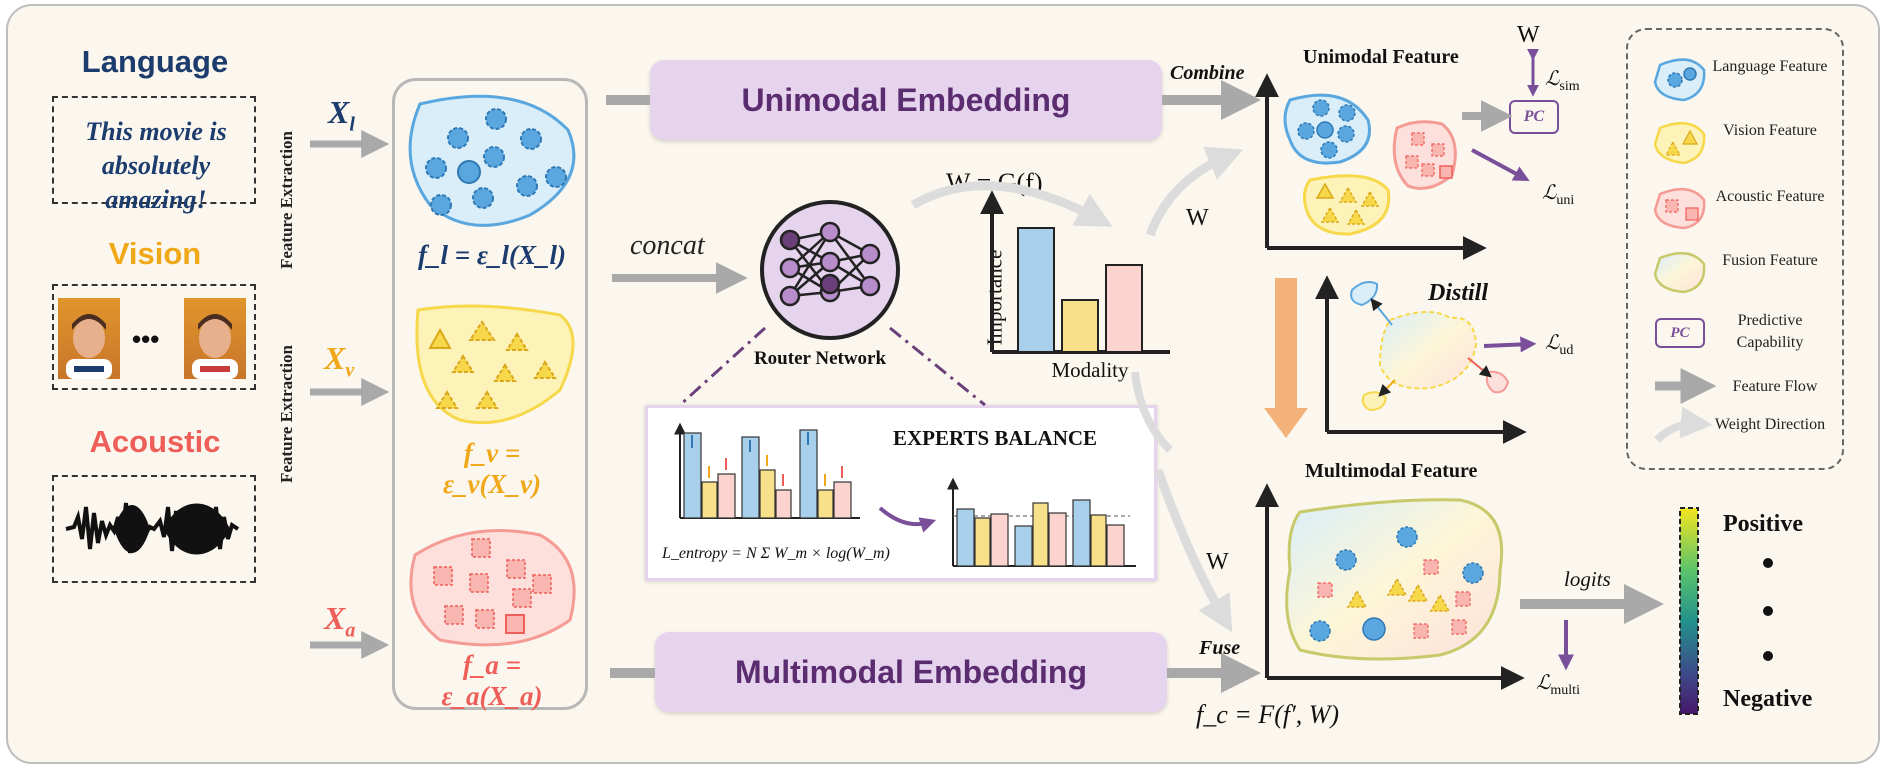 This screenshot has height=770, width=1888. Describe the element at coordinates (1770, 196) in the screenshot. I see `legend-acoustic-text: Acoustic Feature` at that location.